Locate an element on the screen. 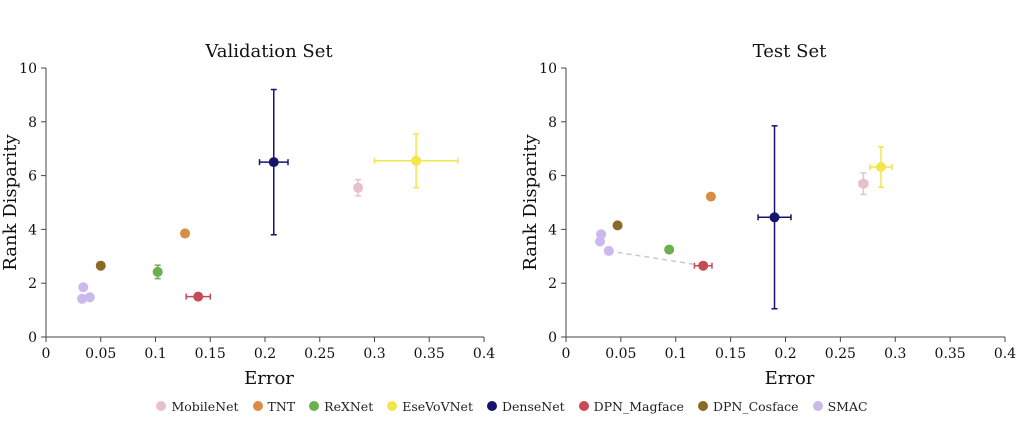  legend-label: DPN_Cosface is located at coordinates (755, 406).